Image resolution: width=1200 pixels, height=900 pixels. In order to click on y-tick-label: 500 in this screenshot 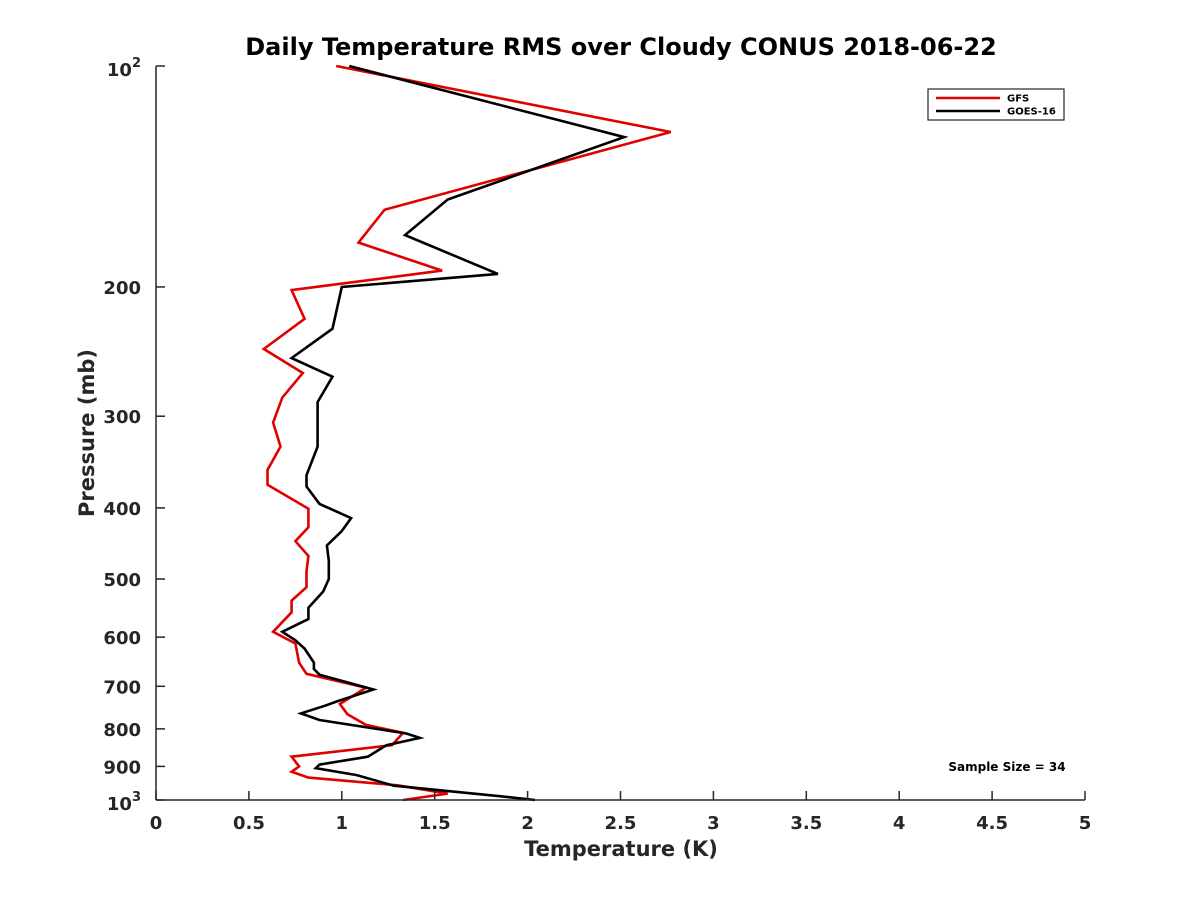, I will do `click(122, 580)`.